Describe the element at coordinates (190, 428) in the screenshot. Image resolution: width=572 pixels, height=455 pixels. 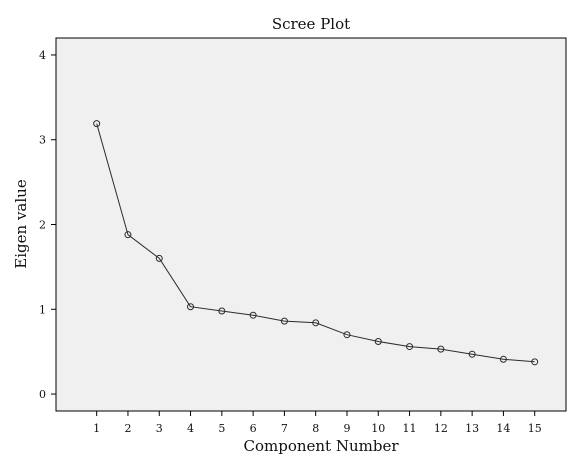
I see `x-tick-label: 4` at that location.